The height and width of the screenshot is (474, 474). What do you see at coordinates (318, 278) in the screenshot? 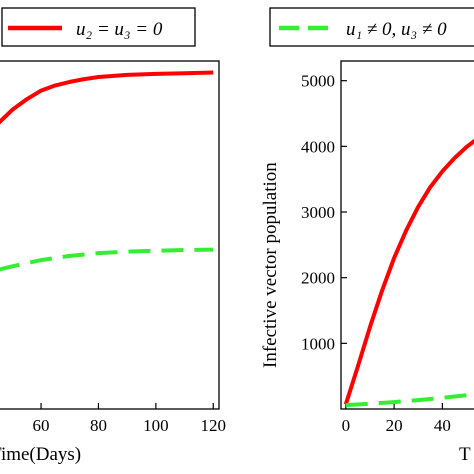
I see `y-tick-label: 2000` at bounding box center [318, 278].